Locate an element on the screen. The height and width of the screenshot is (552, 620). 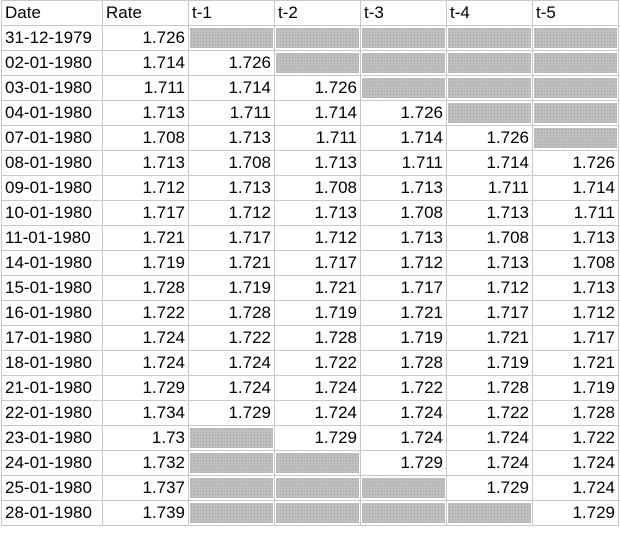
cell-t4: 1.712 is located at coordinates (489, 288).